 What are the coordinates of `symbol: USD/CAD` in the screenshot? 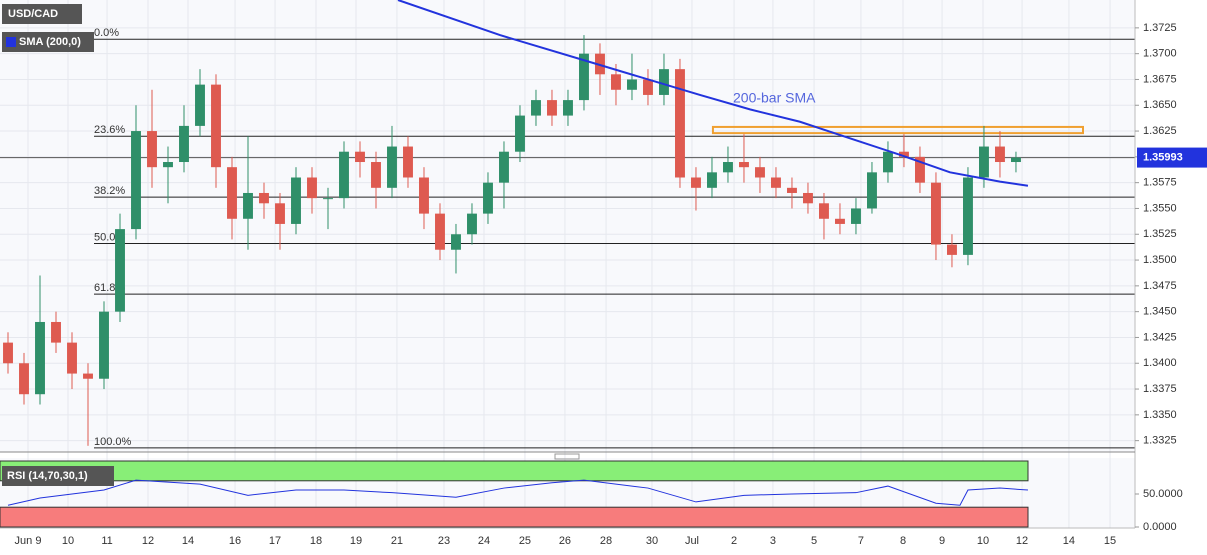 It's located at (33, 14).